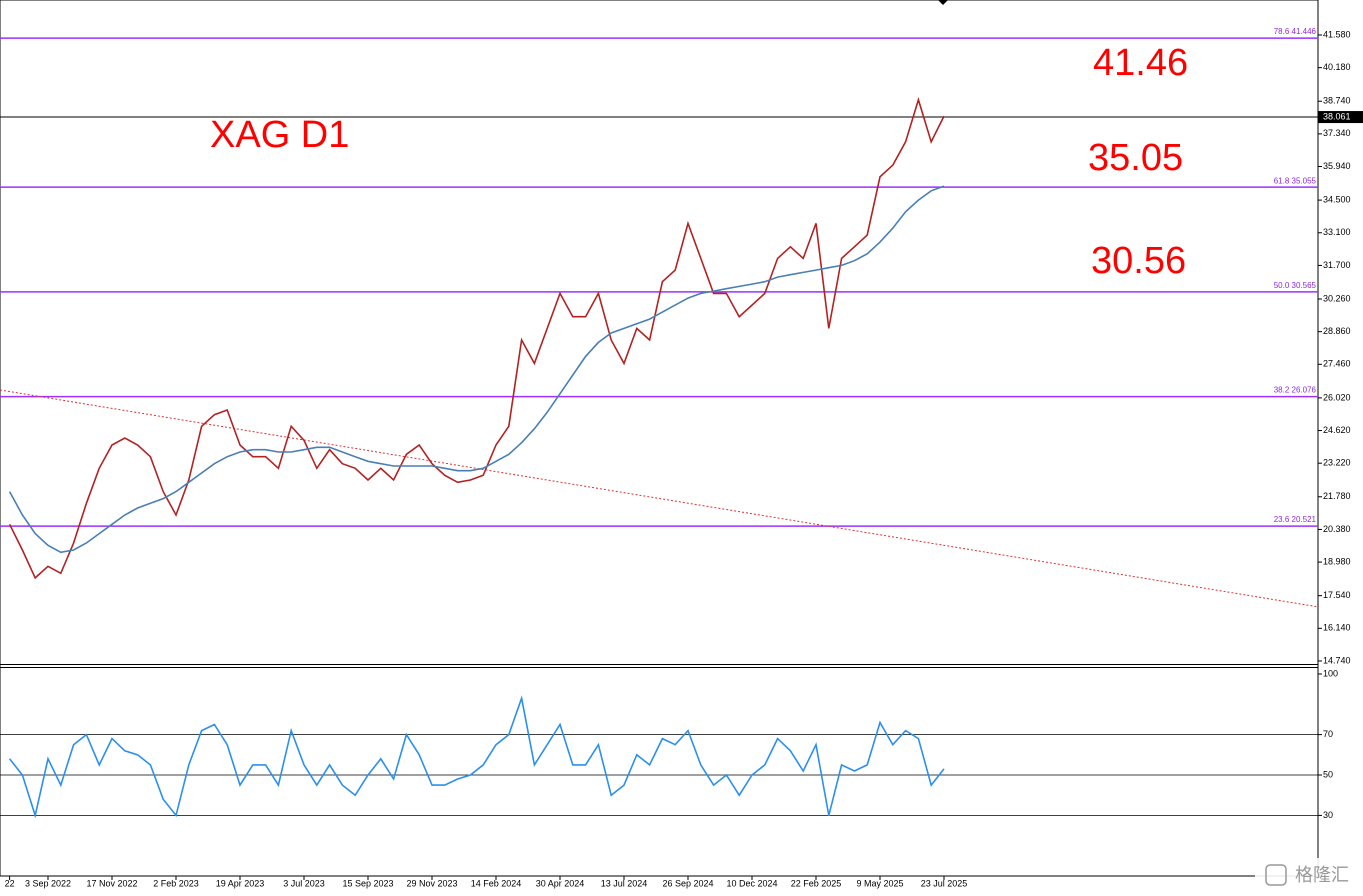 The image size is (1363, 896). I want to click on x-tick-label: 3 Sep 2022, so click(48, 883).